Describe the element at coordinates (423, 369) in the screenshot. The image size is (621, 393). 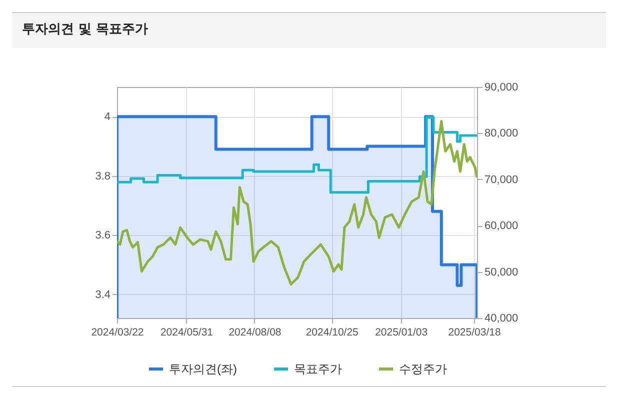
I see `legend-label: 수정주가` at that location.